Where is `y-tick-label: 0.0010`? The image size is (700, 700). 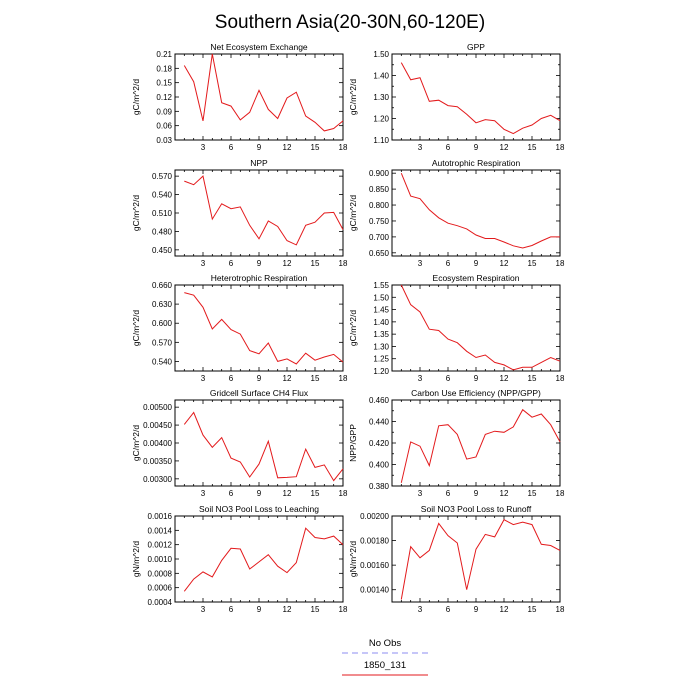 y-tick-label: 0.0010 is located at coordinates (160, 559).